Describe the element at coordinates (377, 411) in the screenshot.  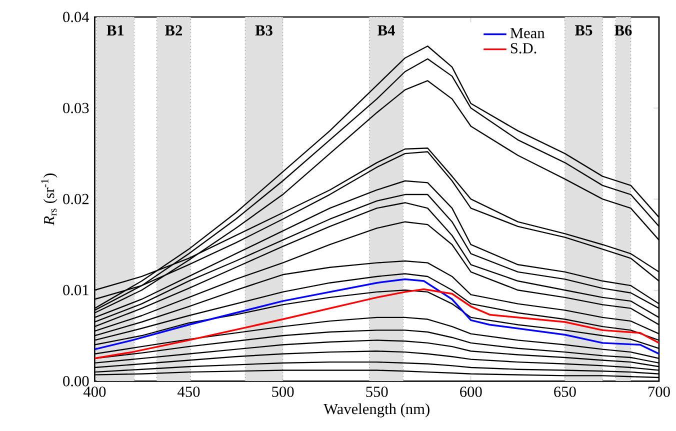
I see `x-axis-title: Wavelength (nm)` at that location.